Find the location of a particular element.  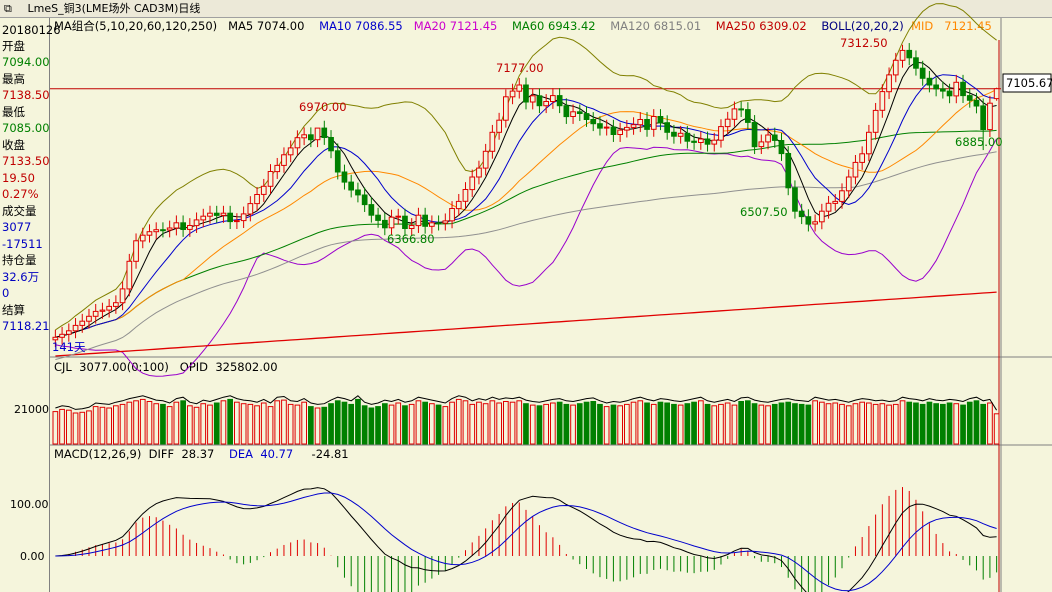

title-bar: ⧉ LmeS_铜3(LME场外 CAD3M)日线 is located at coordinates (526, 9).